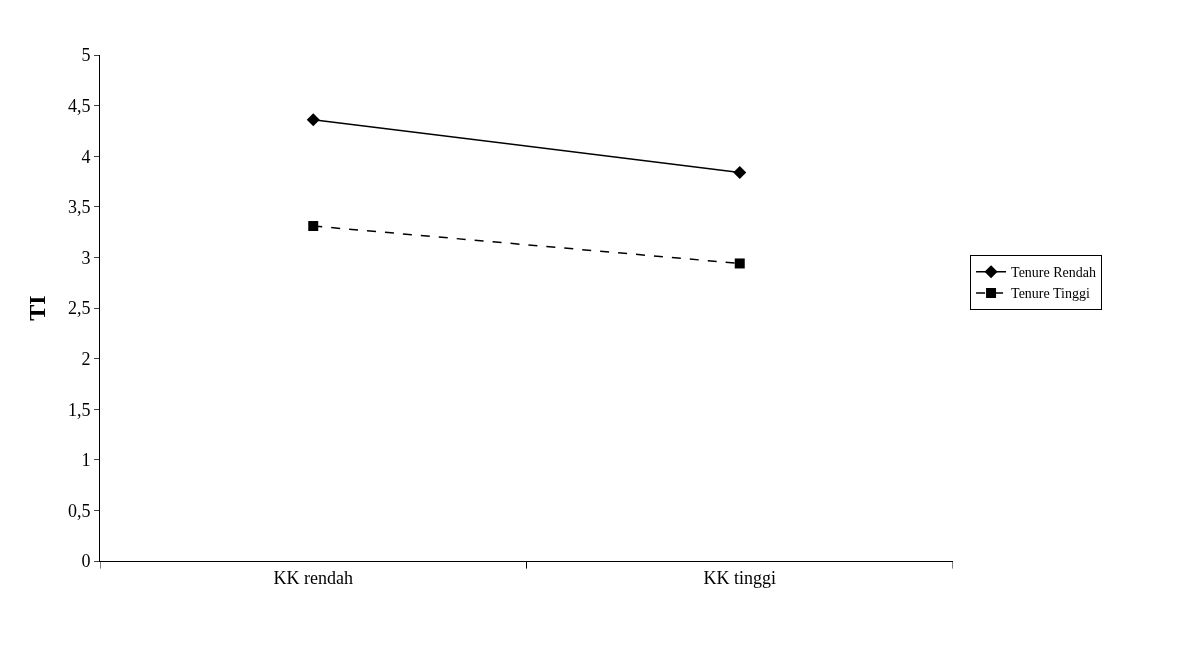 This screenshot has height=646, width=1203. What do you see at coordinates (86, 460) in the screenshot?
I see `y-tick-label: 1` at bounding box center [86, 460].